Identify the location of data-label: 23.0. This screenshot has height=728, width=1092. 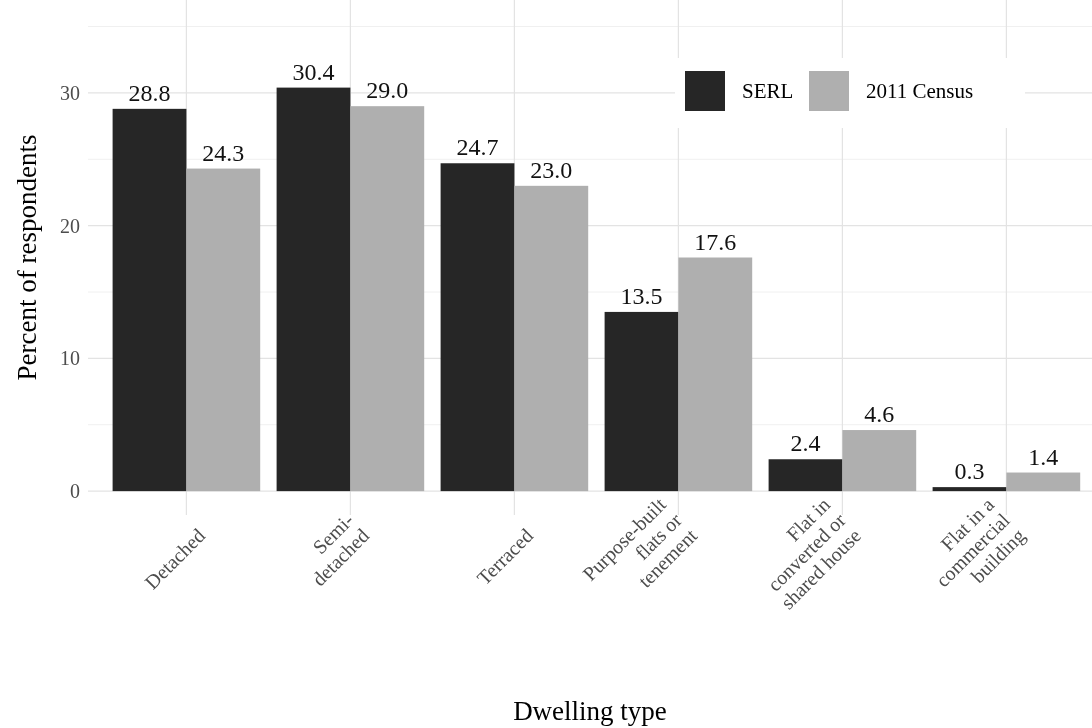
(551, 169).